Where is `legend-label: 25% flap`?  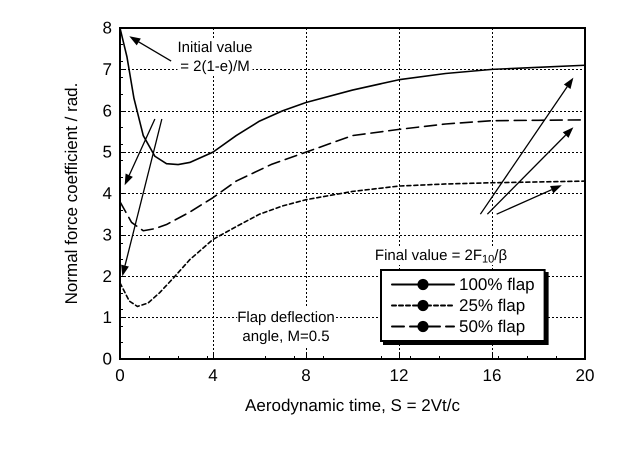 legend-label: 25% flap is located at coordinates (492, 305).